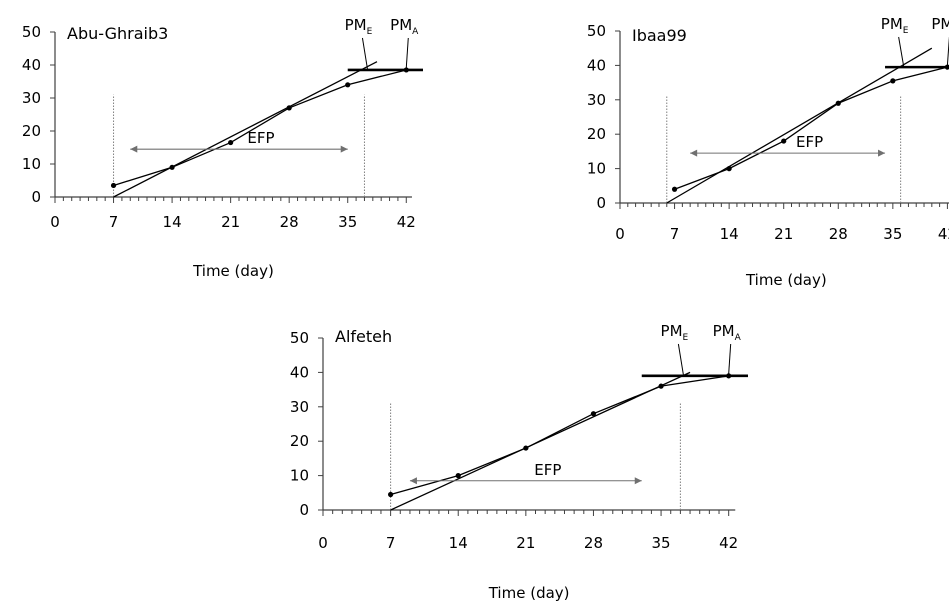  I want to click on chart-title: Alfeteh, so click(363, 336).